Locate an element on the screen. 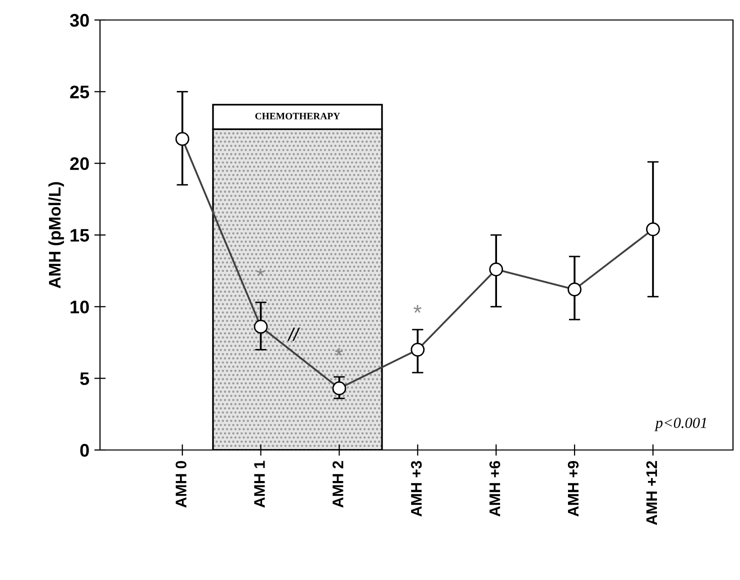 This screenshot has height=580, width=740. x-tick-label: AMH +12 is located at coordinates (651, 493).